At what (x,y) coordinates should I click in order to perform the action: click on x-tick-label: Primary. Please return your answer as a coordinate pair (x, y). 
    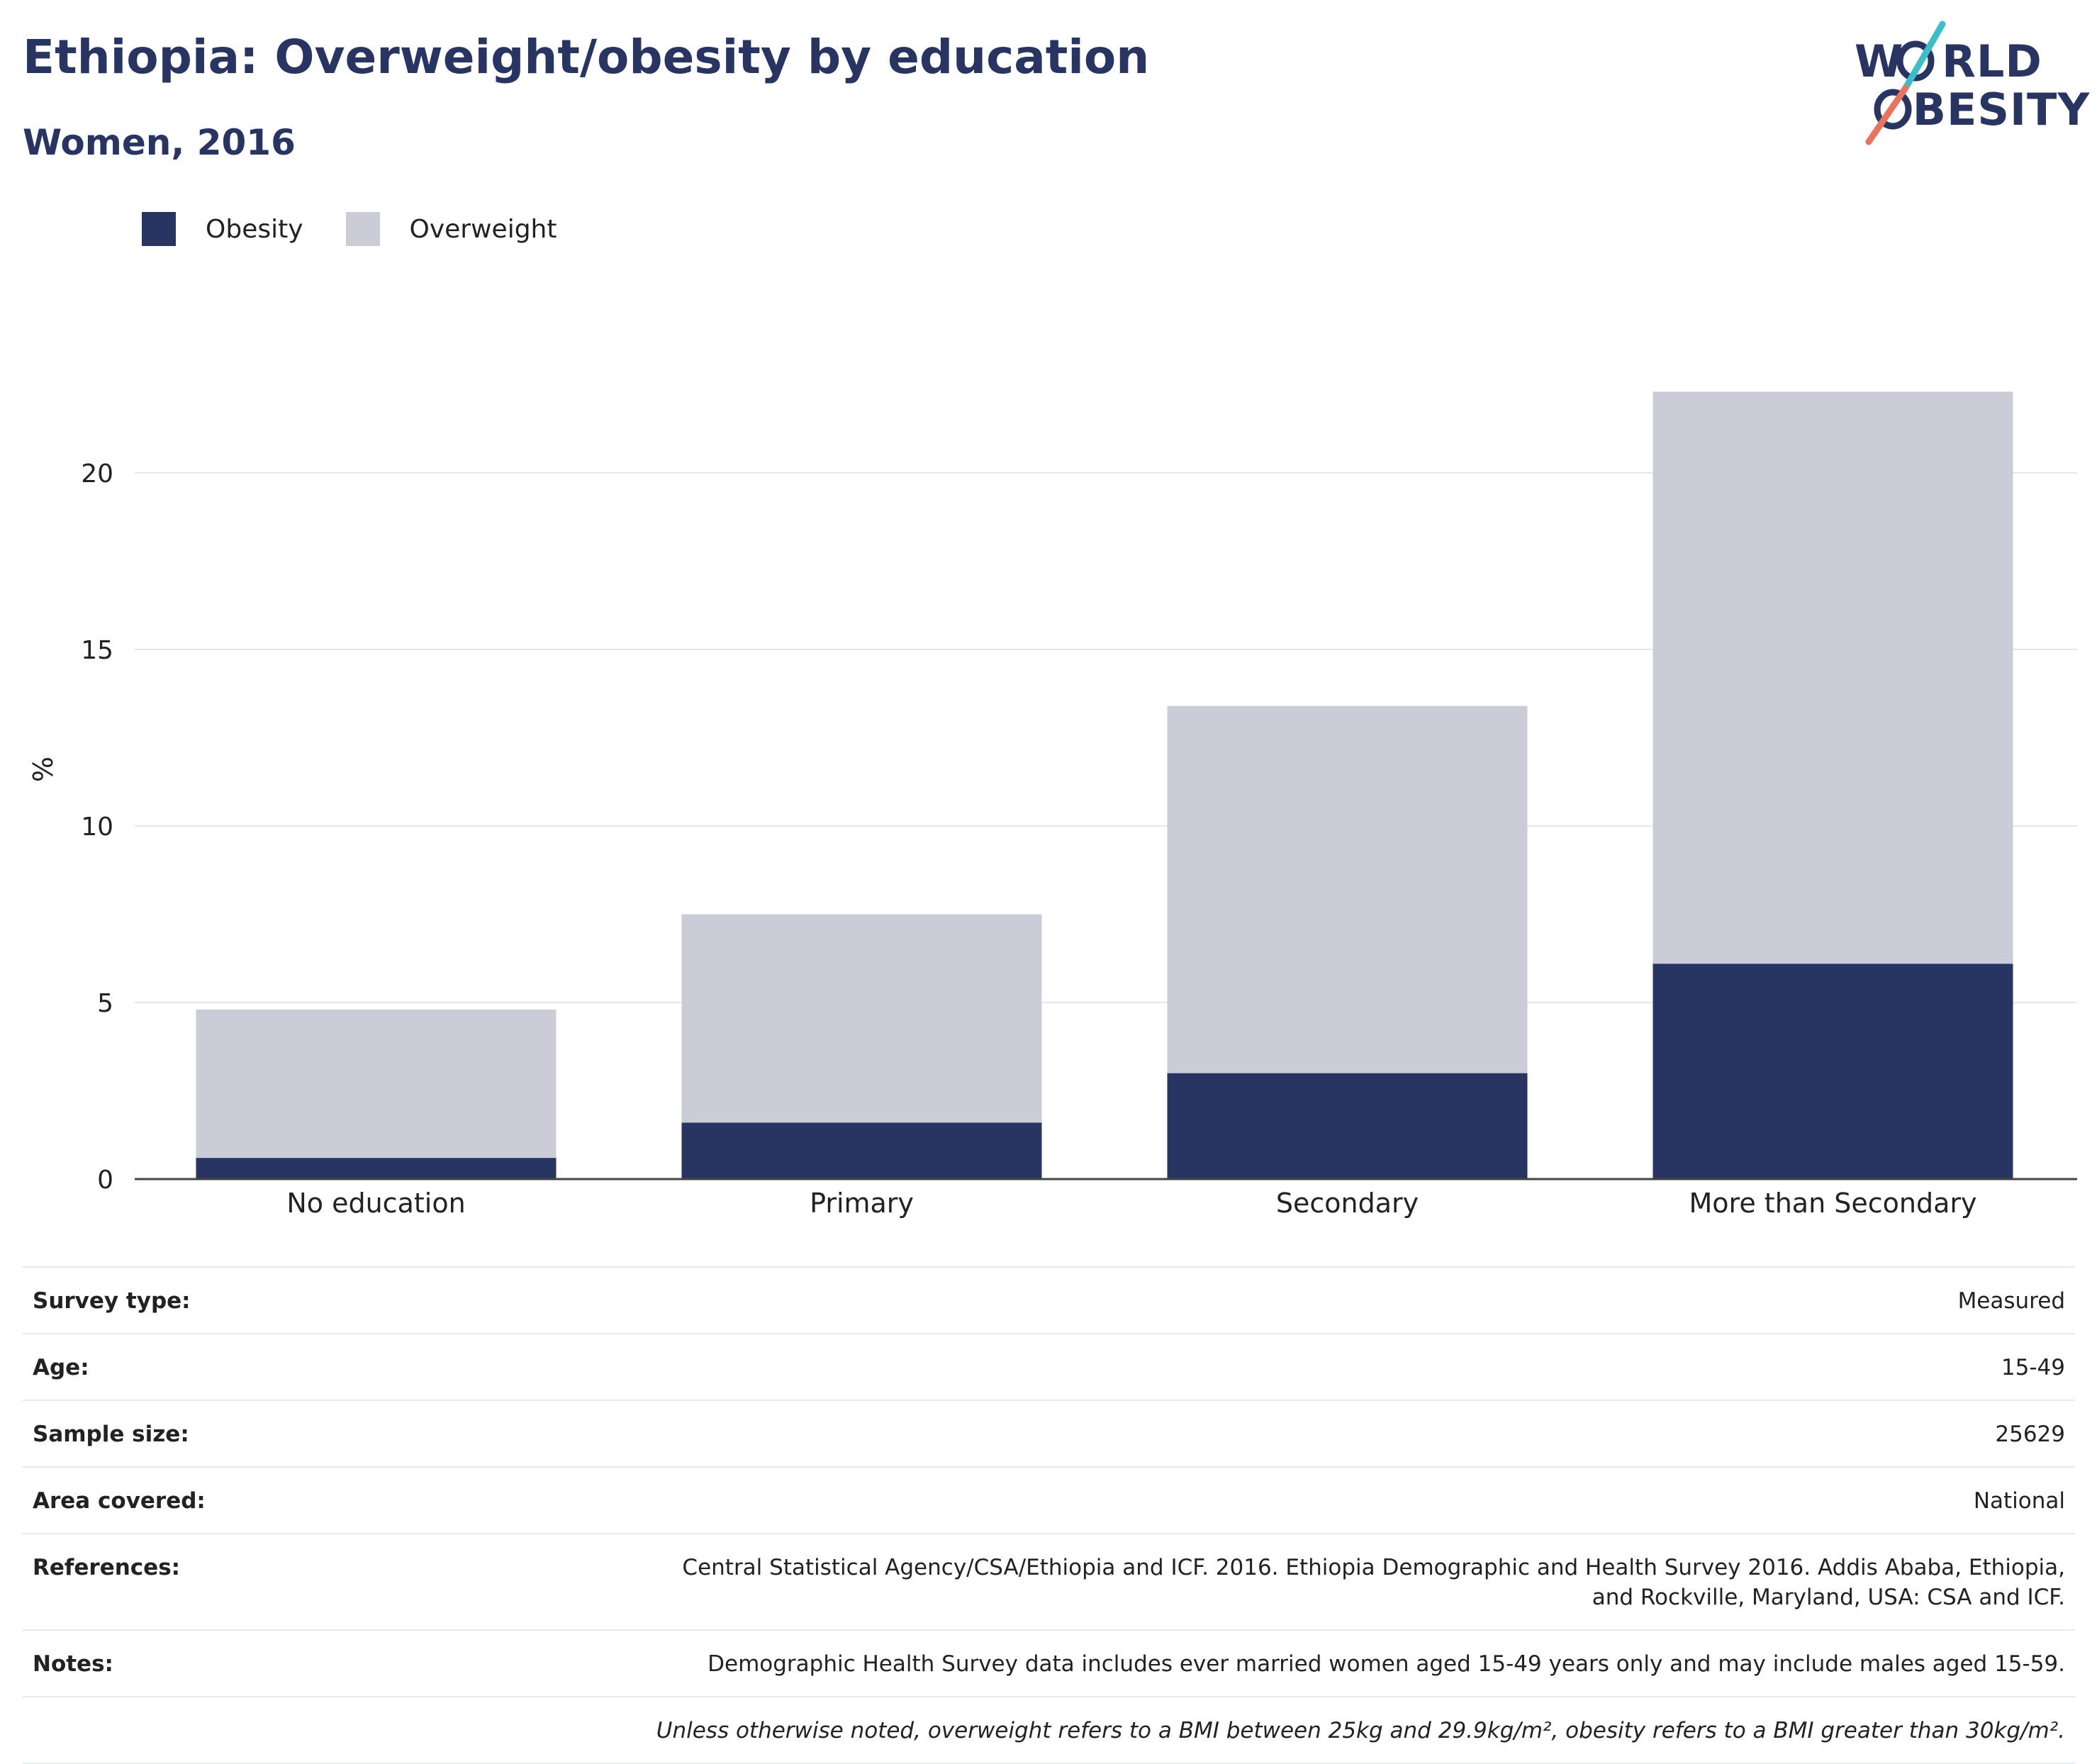
    Looking at the image, I should click on (862, 1203).